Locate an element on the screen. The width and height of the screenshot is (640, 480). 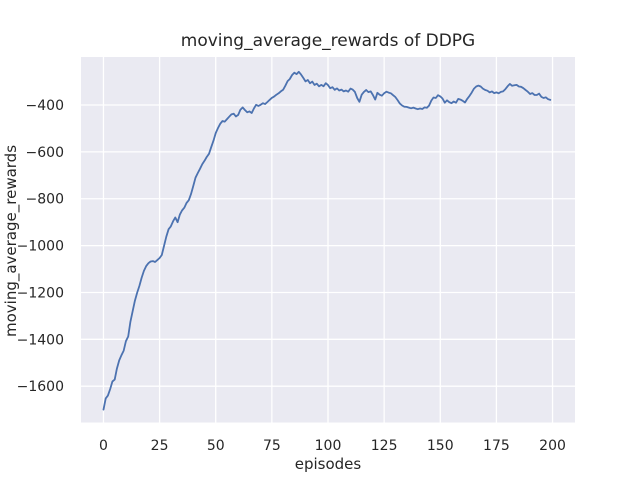
y-tick-label: −1400 is located at coordinates (40, 340).